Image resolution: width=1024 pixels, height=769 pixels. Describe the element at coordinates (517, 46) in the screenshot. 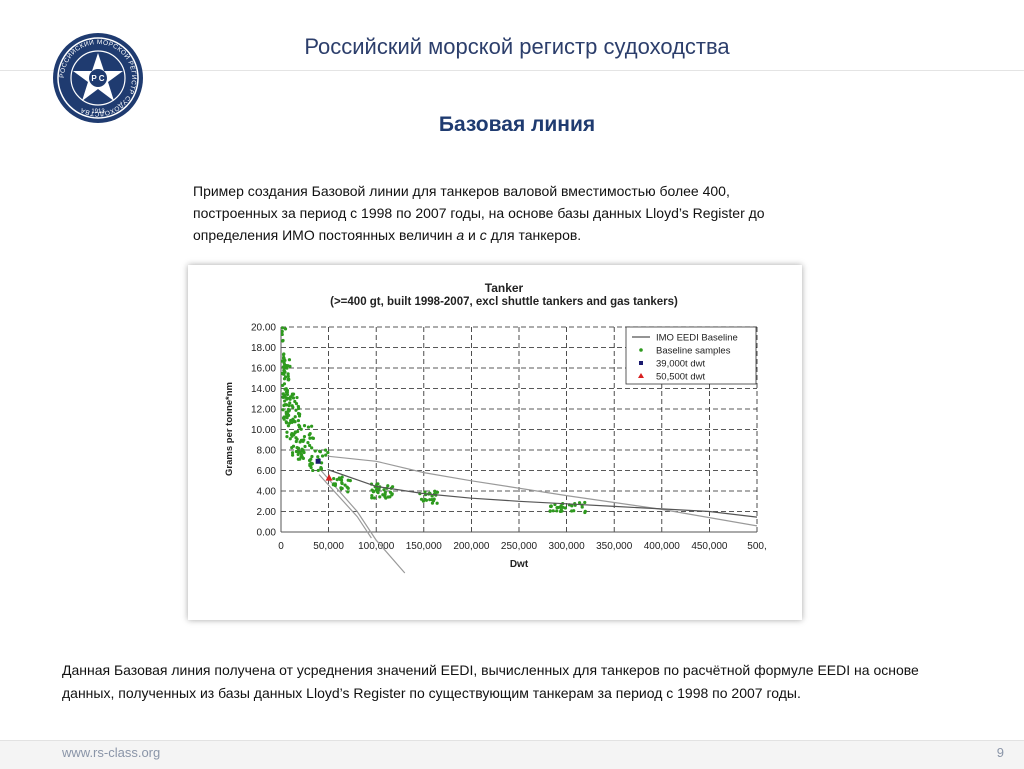

I see `org-title: Российский морской регистр судоходства` at that location.